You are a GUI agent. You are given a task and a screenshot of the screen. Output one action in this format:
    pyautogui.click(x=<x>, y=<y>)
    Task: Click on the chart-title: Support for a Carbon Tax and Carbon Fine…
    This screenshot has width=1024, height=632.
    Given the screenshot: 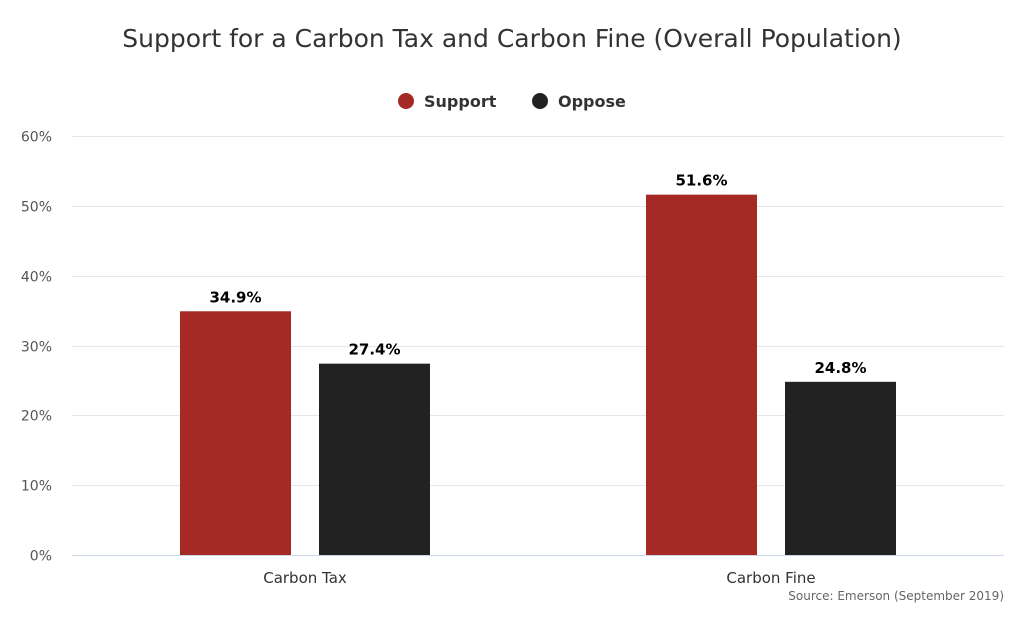 What is the action you would take?
    pyautogui.click(x=511, y=38)
    